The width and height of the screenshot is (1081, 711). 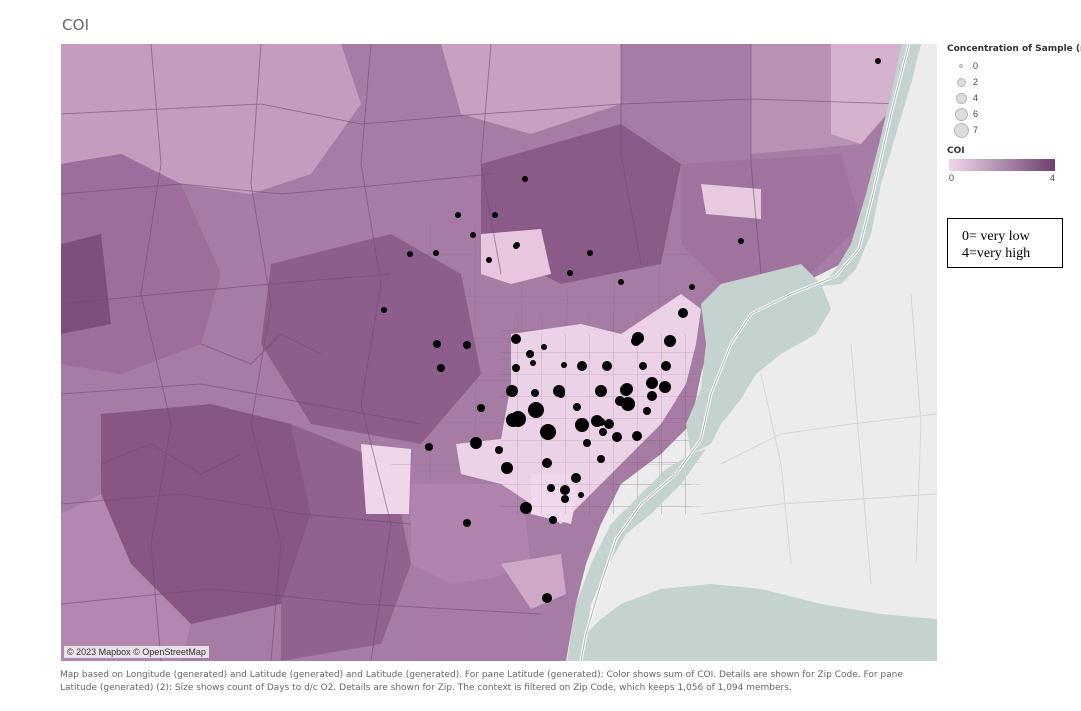 I want to click on size-legend-item: 0, so click(x=1014, y=66).